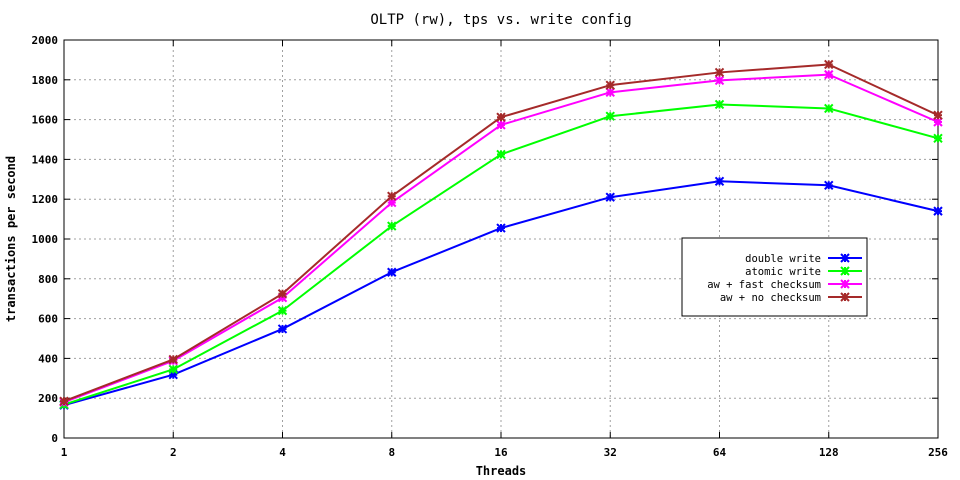 This screenshot has width=960, height=480. What do you see at coordinates (45, 120) in the screenshot?
I see `y-tick-label: 1600` at bounding box center [45, 120].